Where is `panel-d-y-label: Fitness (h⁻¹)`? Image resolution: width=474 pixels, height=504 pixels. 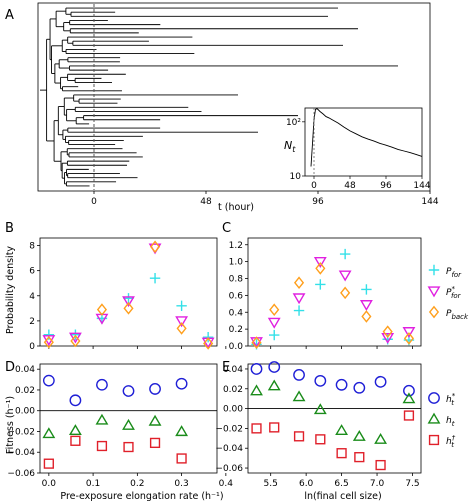
panel-d-y-label: Fitness (h⁻¹) is located at coordinates (10, 425).